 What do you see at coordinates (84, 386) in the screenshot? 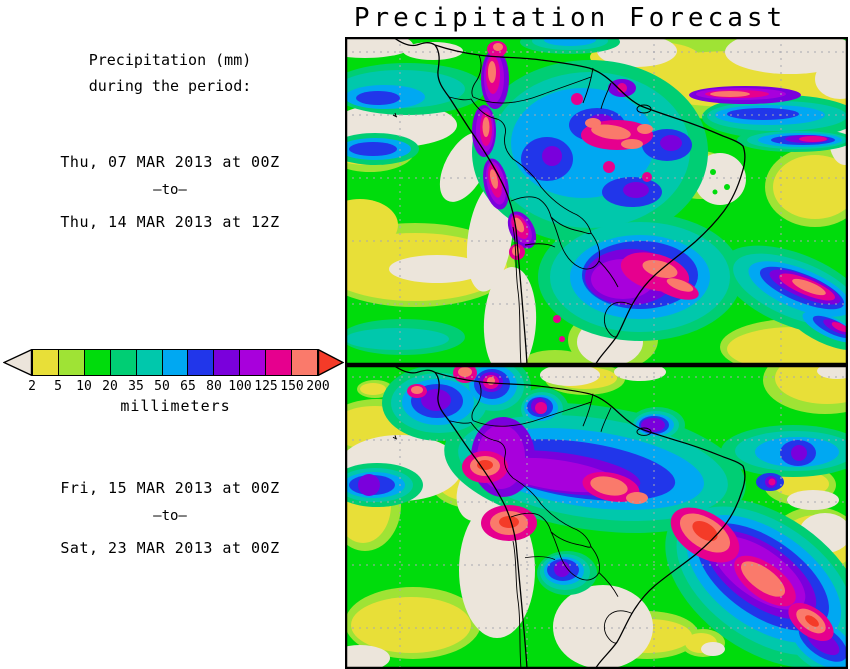
I see `legend-tick-label: 10` at bounding box center [84, 386].